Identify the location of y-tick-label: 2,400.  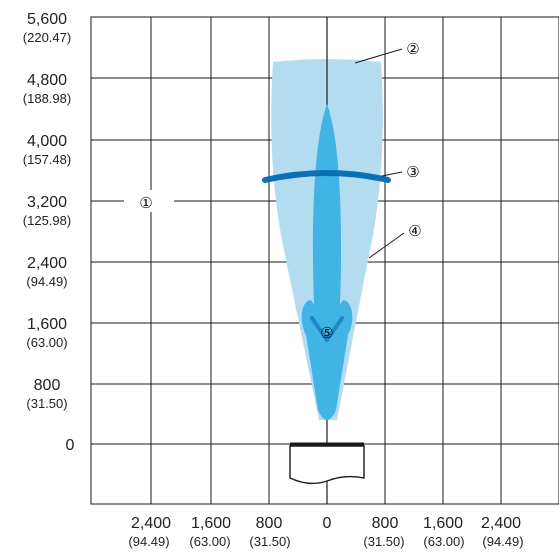
(47, 263).